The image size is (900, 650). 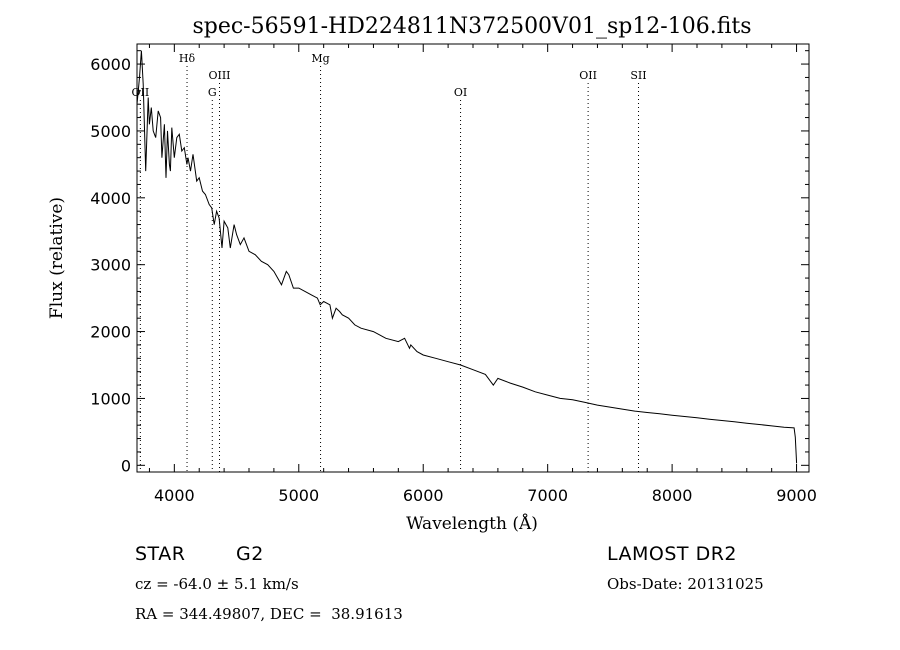 I want to click on y-tick-label: 0, so click(x=126, y=465).